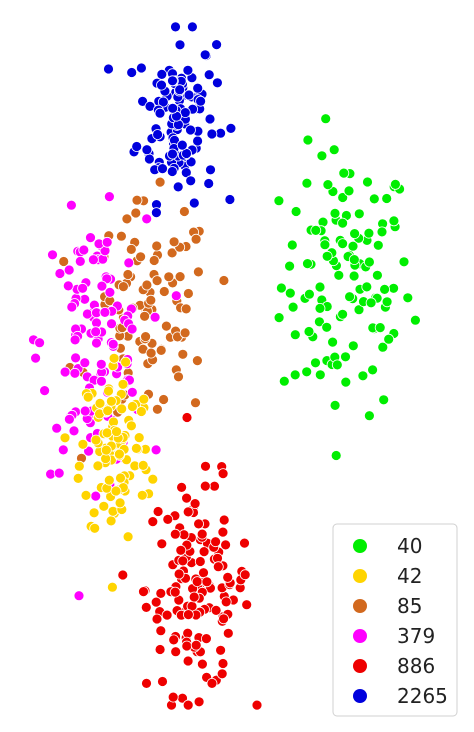 The image size is (474, 732). Describe the element at coordinates (416, 666) in the screenshot. I see `legend-label: 886` at that location.